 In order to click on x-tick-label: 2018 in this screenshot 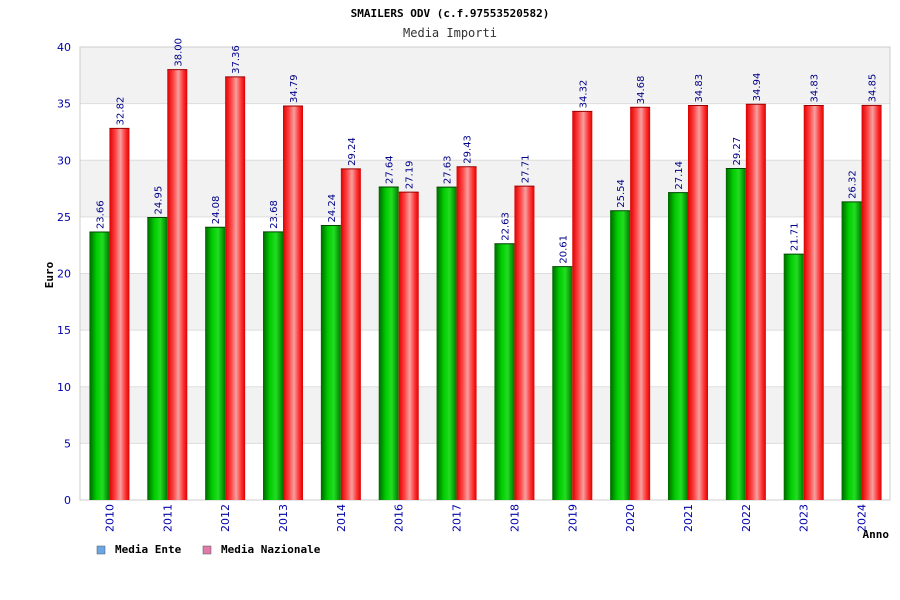, I will do `click(514, 518)`.